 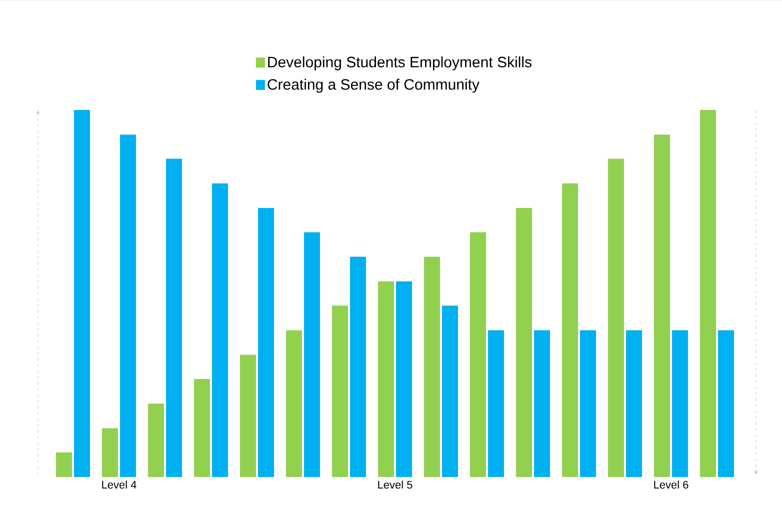 I want to click on legend-label: Creating a Sense of Community, so click(x=374, y=85).